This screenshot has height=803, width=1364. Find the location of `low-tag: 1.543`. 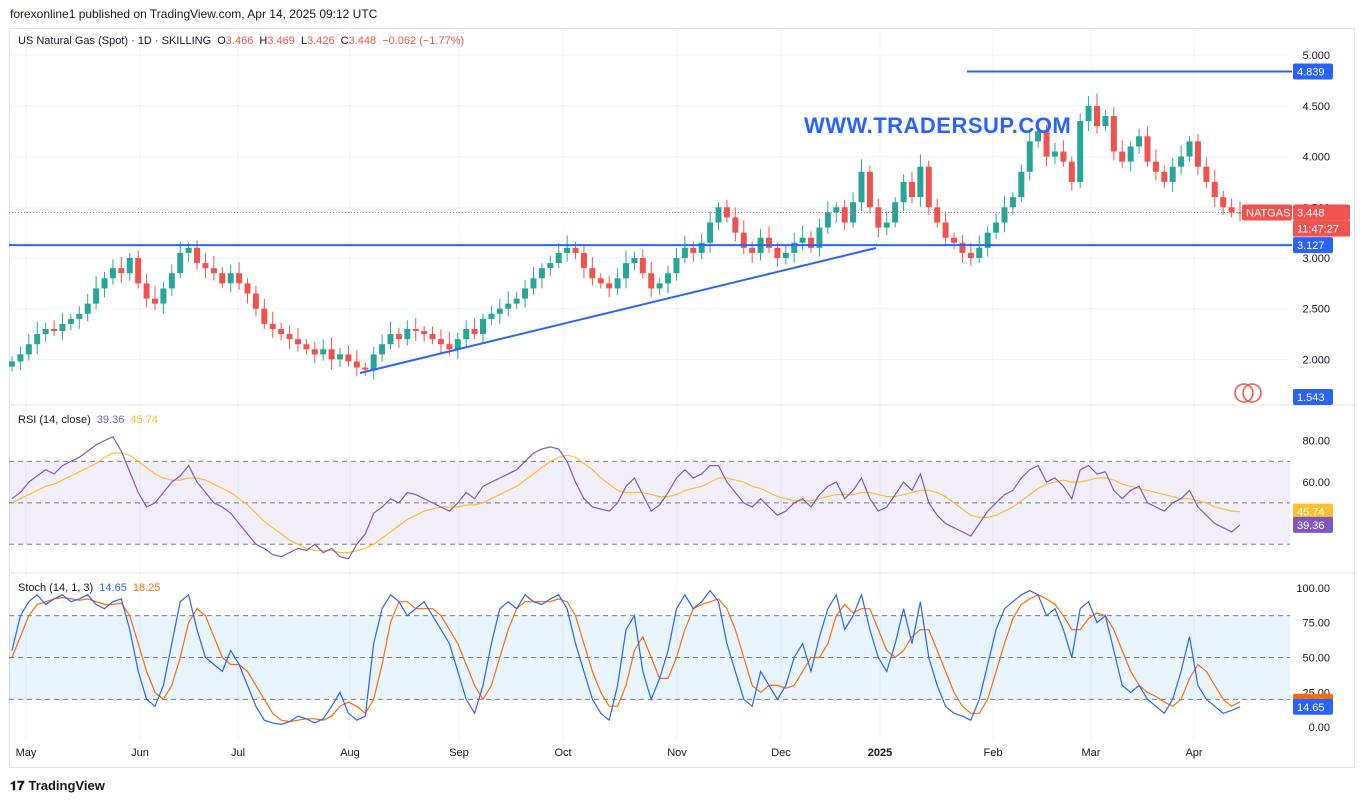

low-tag: 1.543 is located at coordinates (1311, 398).